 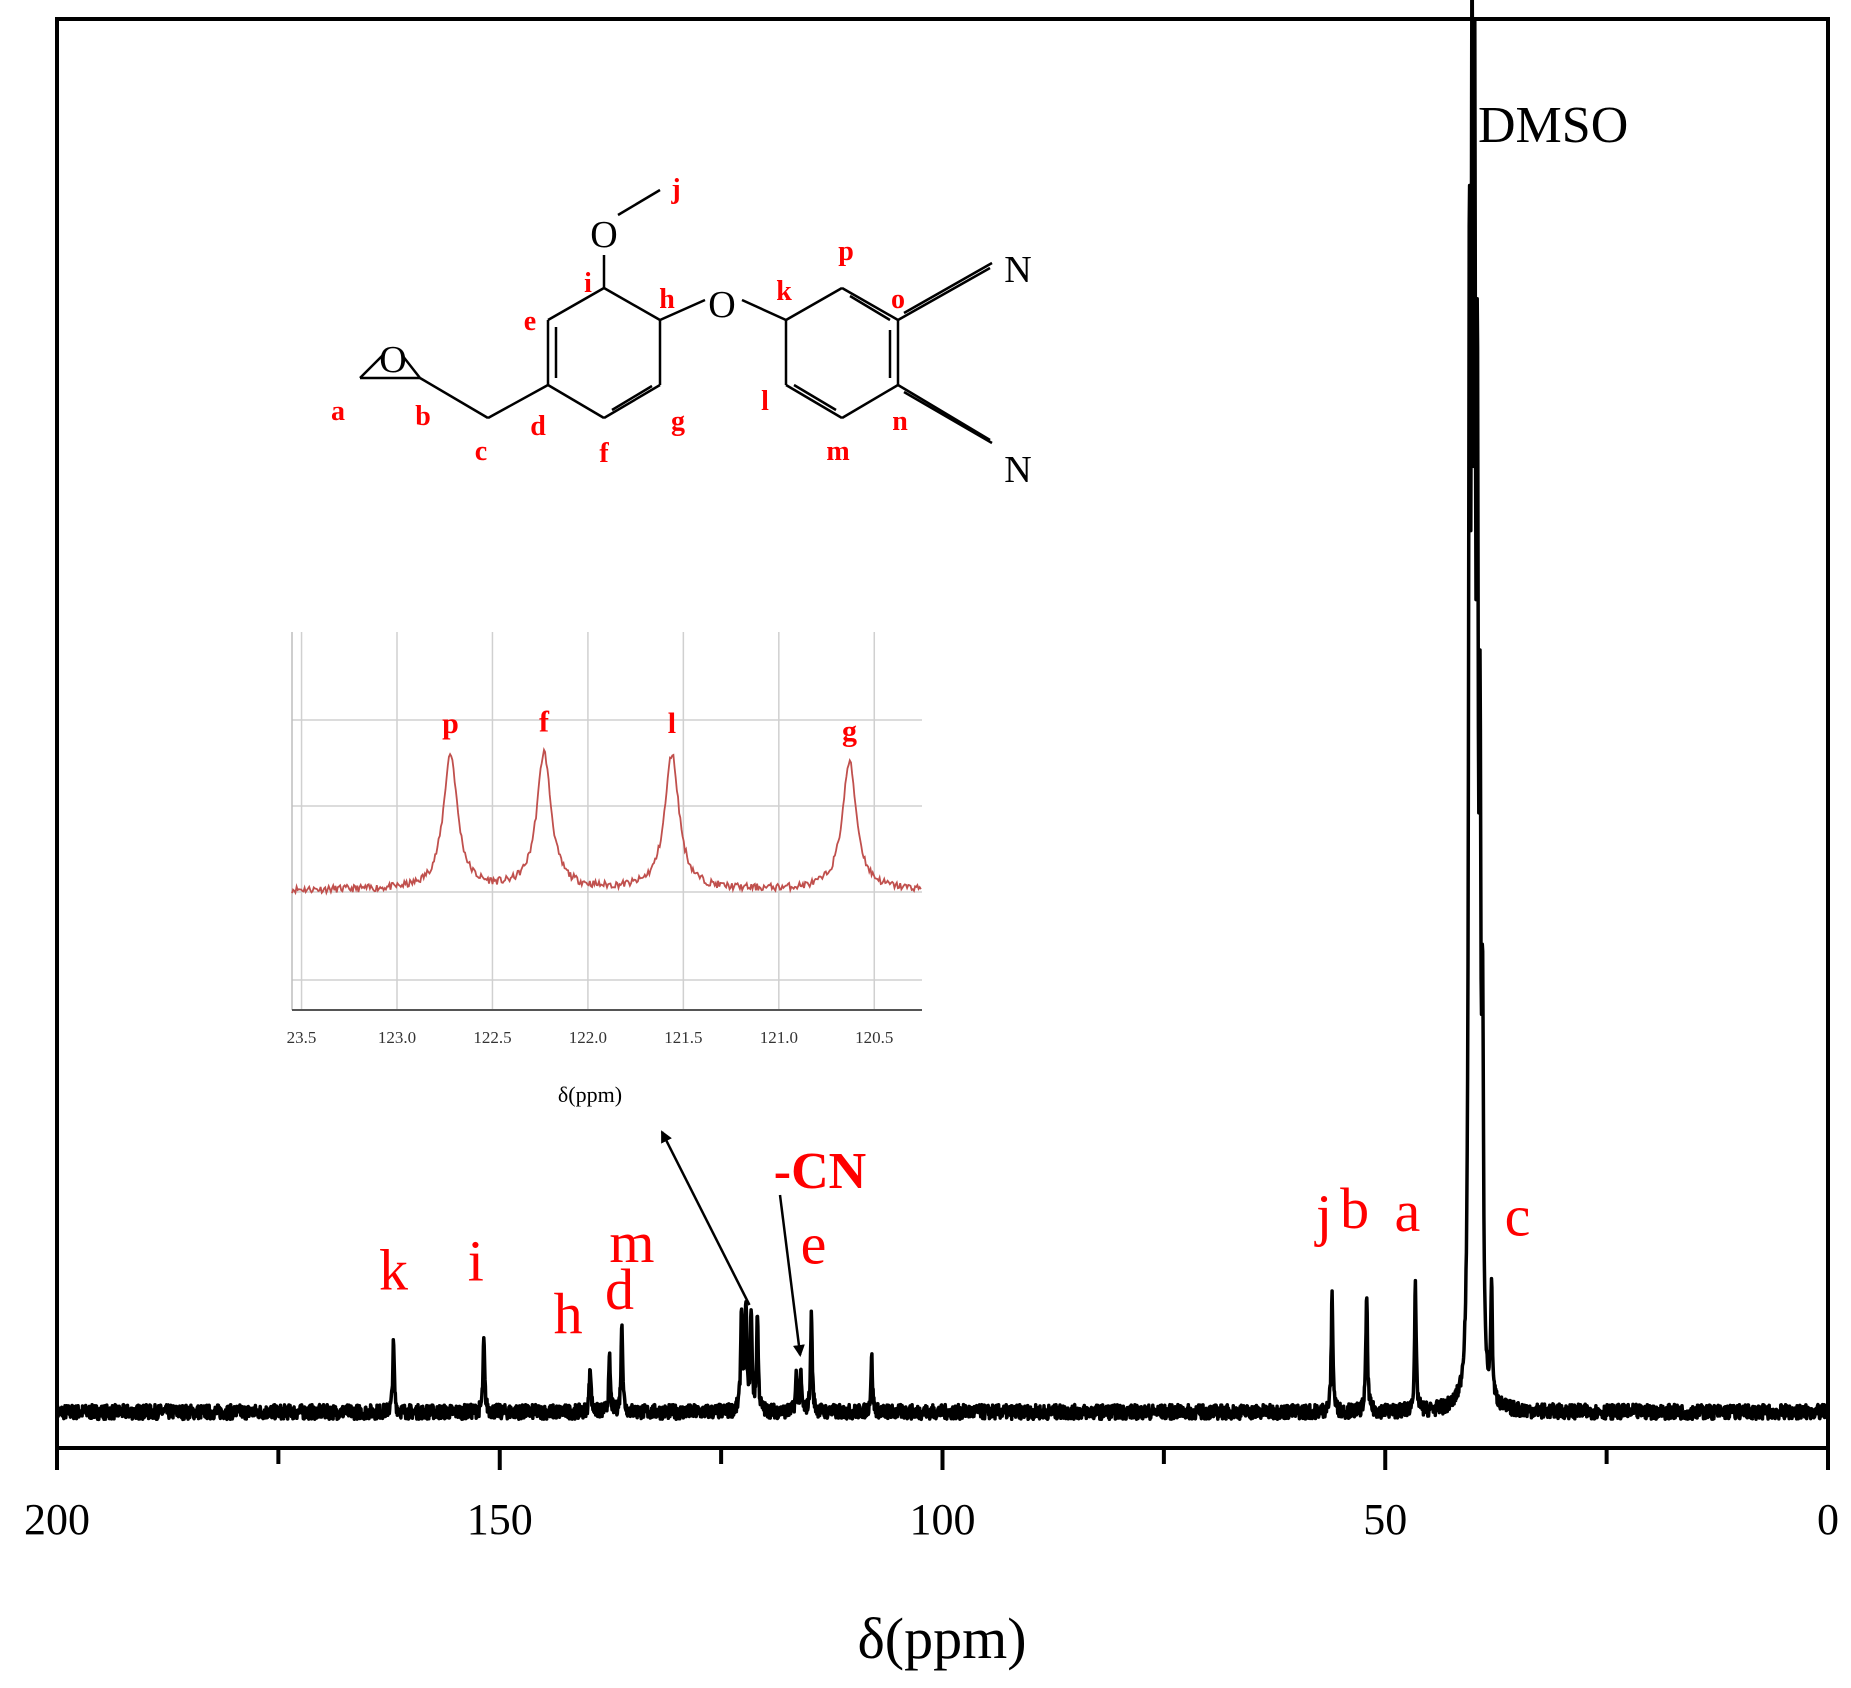 What do you see at coordinates (900, 421) in the screenshot?
I see `atom-label-n: n` at bounding box center [900, 421].